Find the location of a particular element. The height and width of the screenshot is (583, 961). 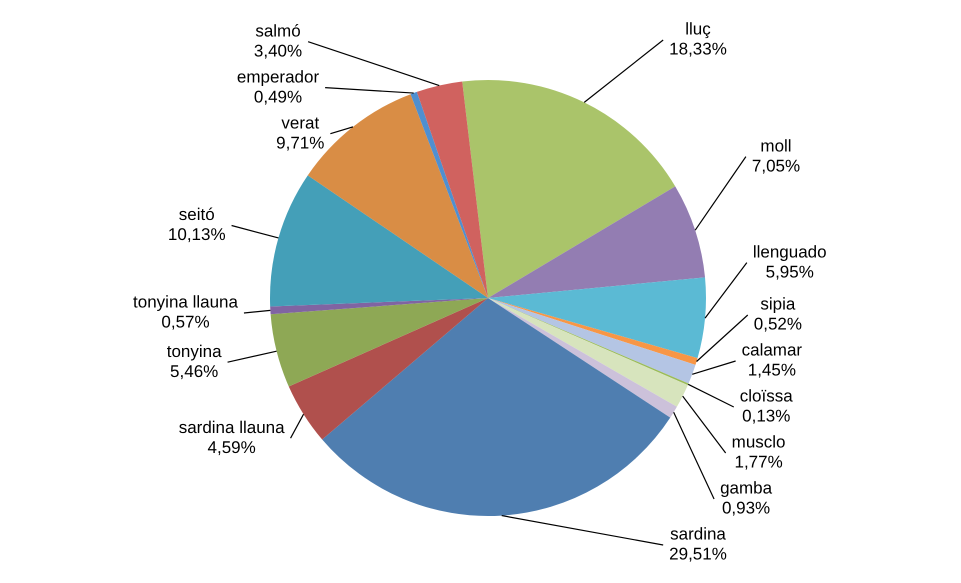

data-label: 5,95% is located at coordinates (790, 272).